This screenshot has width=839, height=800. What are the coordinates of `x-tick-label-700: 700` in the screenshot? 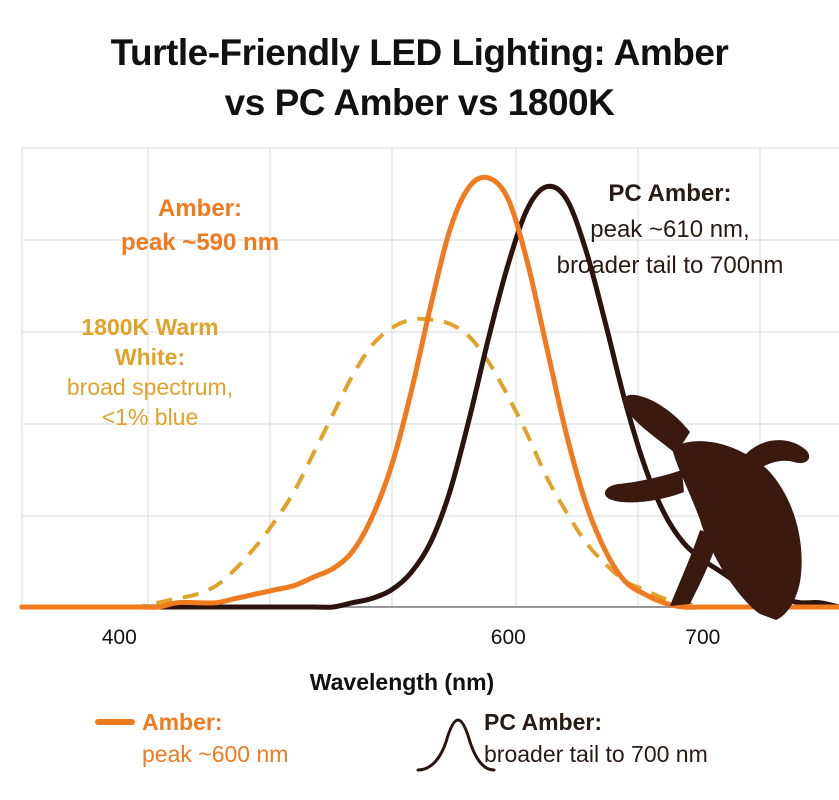 It's located at (702, 637).